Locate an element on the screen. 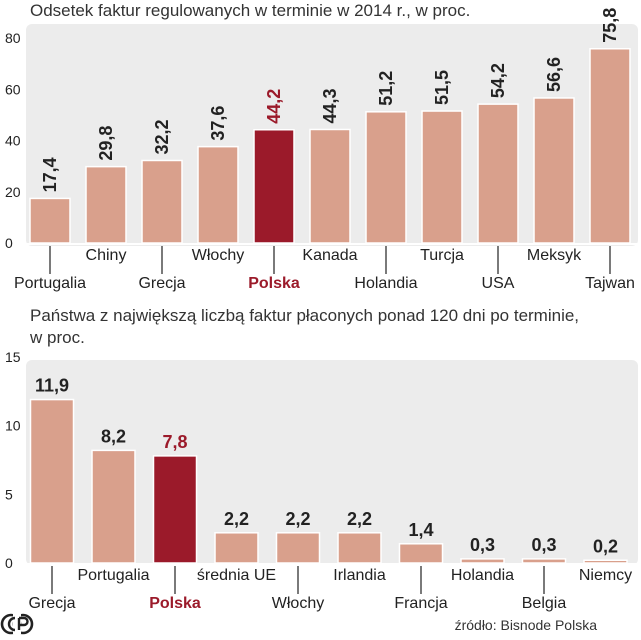  bar-usa is located at coordinates (498, 173).